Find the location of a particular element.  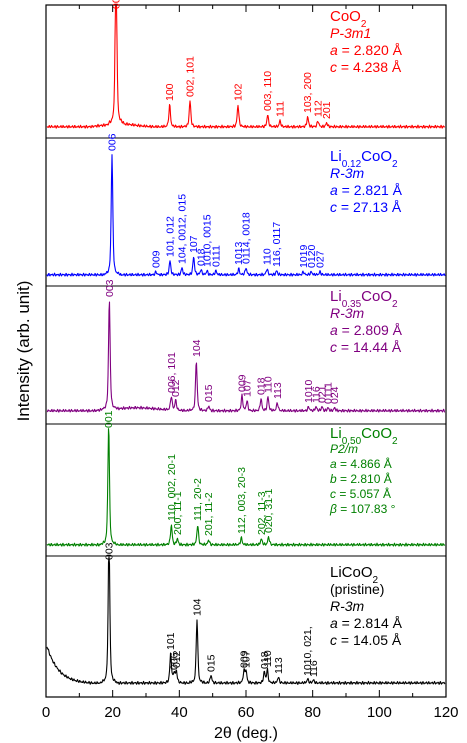

panel-info-line: a = 4.866 Å is located at coordinates (361, 463).